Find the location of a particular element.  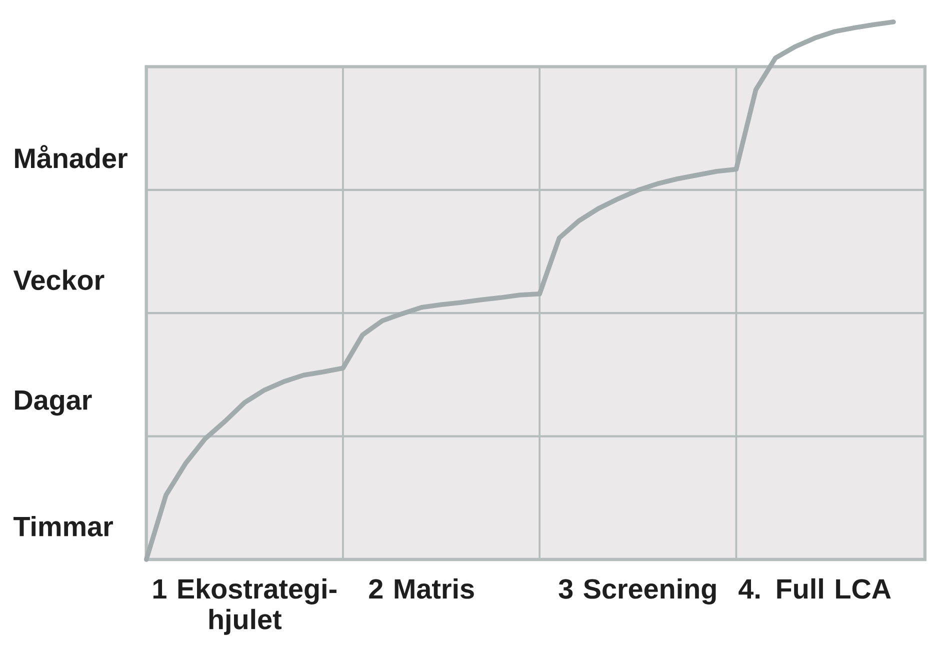

text: Timmar is located at coordinates (63, 526).